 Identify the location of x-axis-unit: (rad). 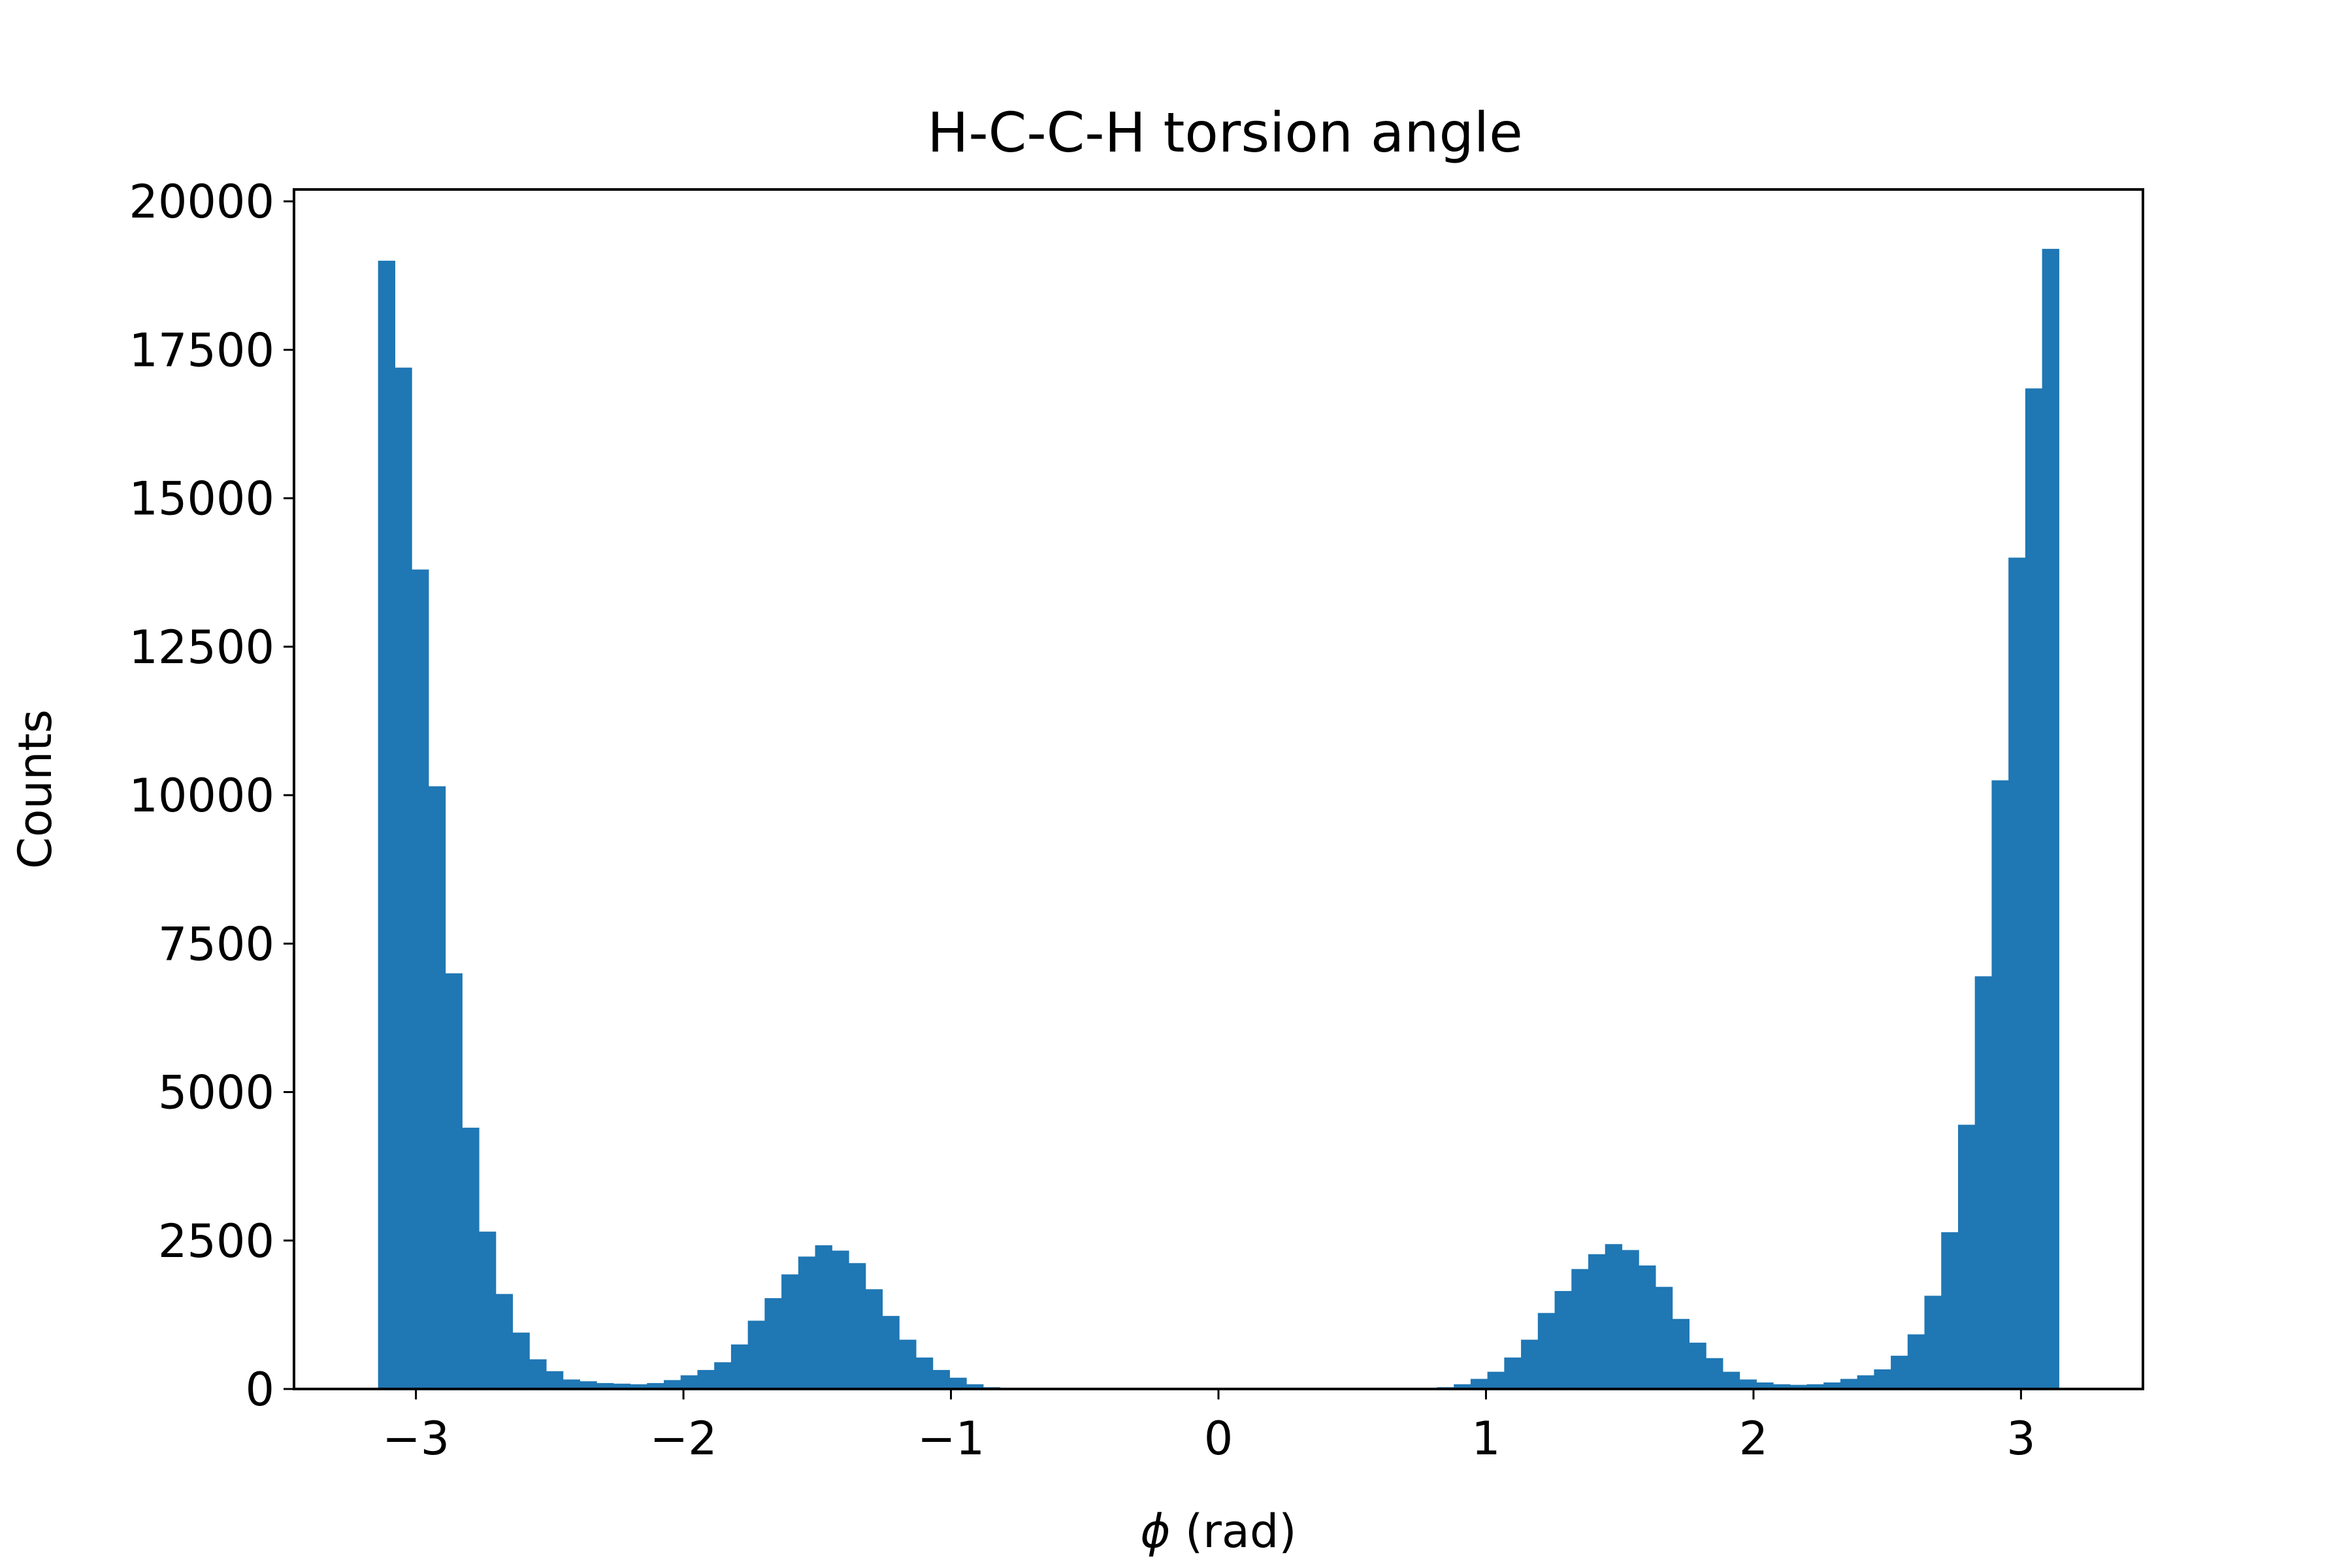
(1234, 1531).